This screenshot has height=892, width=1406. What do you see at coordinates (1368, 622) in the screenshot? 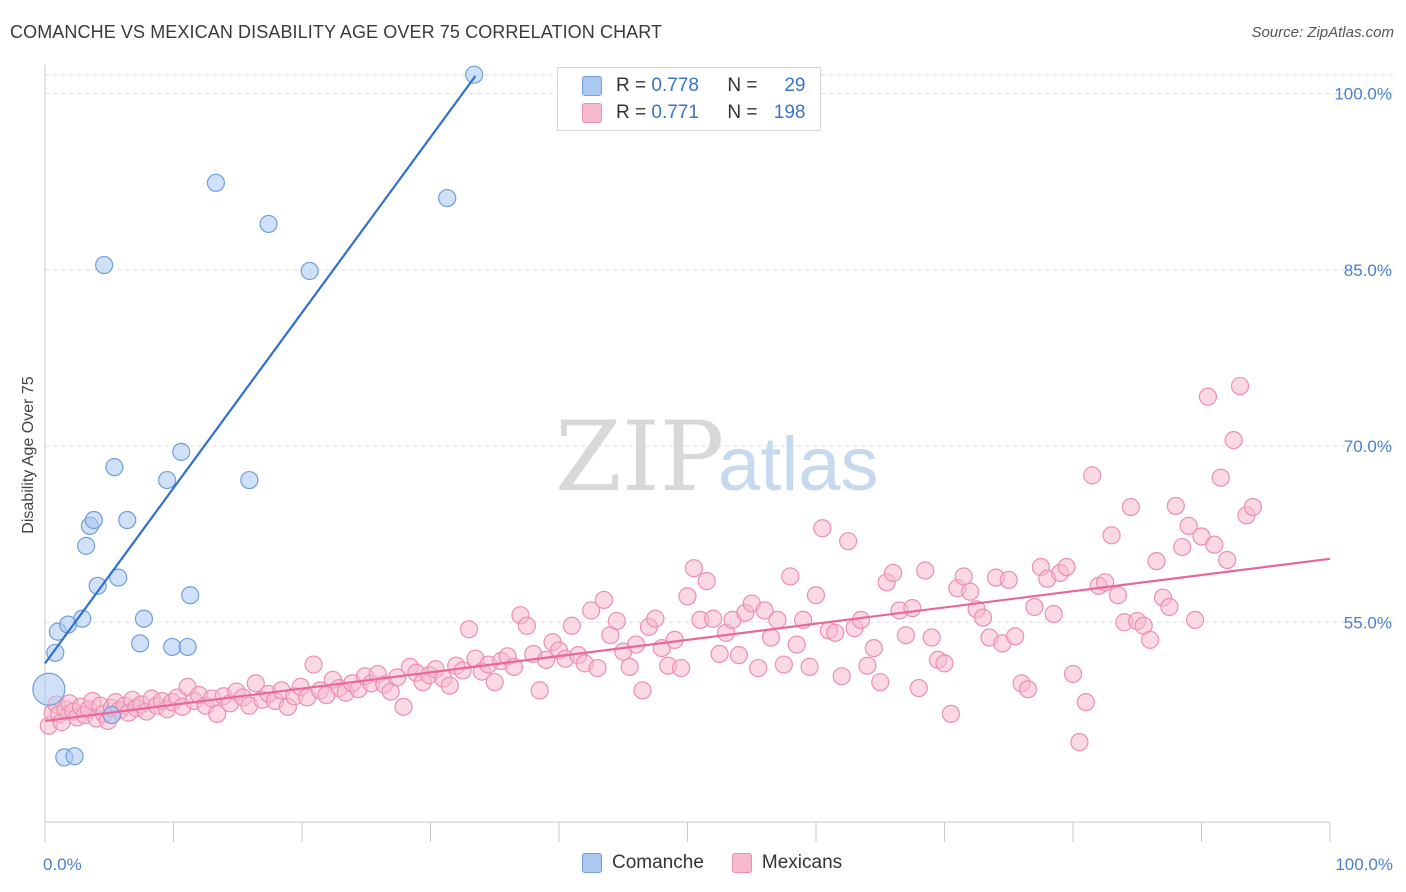
I see `y-tick-label: 55.0%` at bounding box center [1368, 622].